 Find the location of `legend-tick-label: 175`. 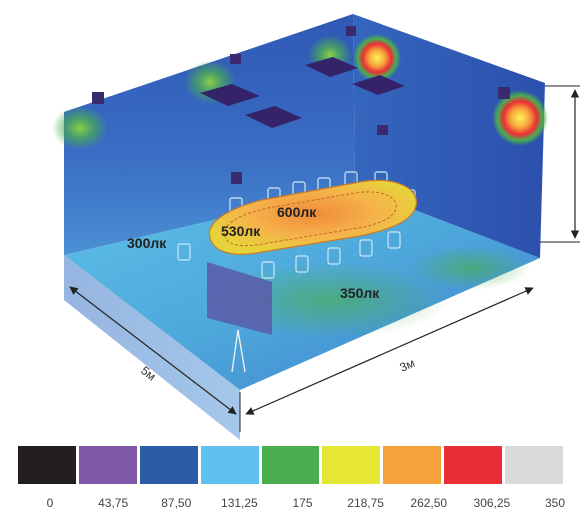

legend-tick-label: 175 is located at coordinates (302, 503).